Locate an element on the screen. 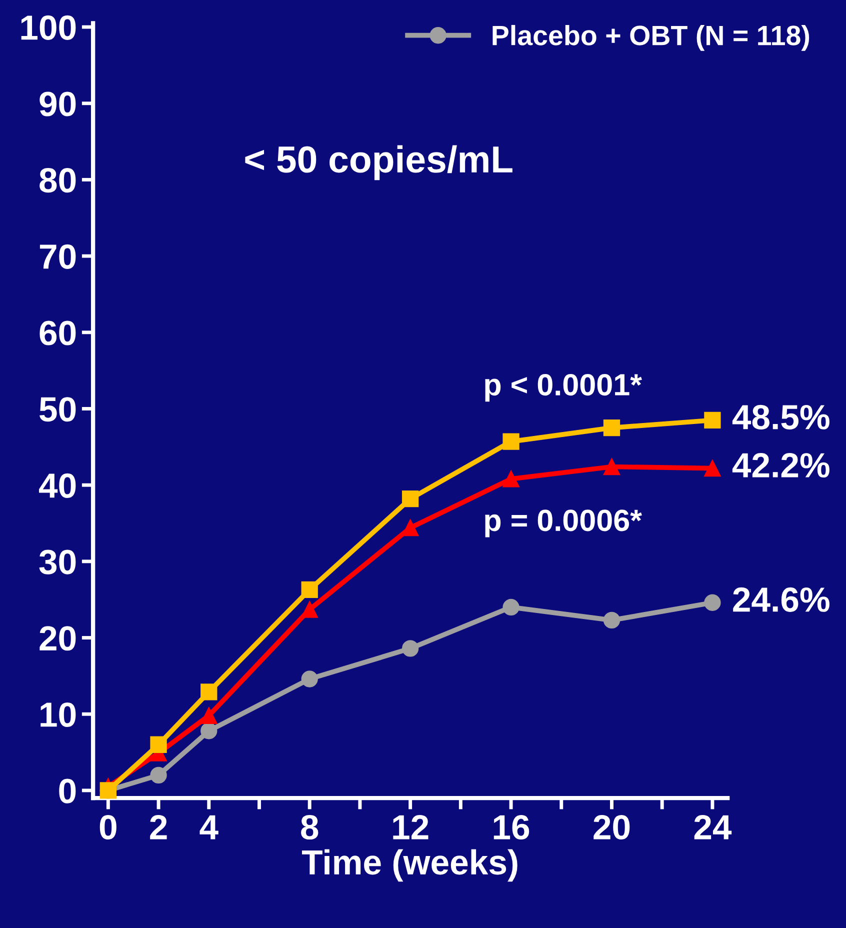  annotation: p = 0.0006* is located at coordinates (563, 524).